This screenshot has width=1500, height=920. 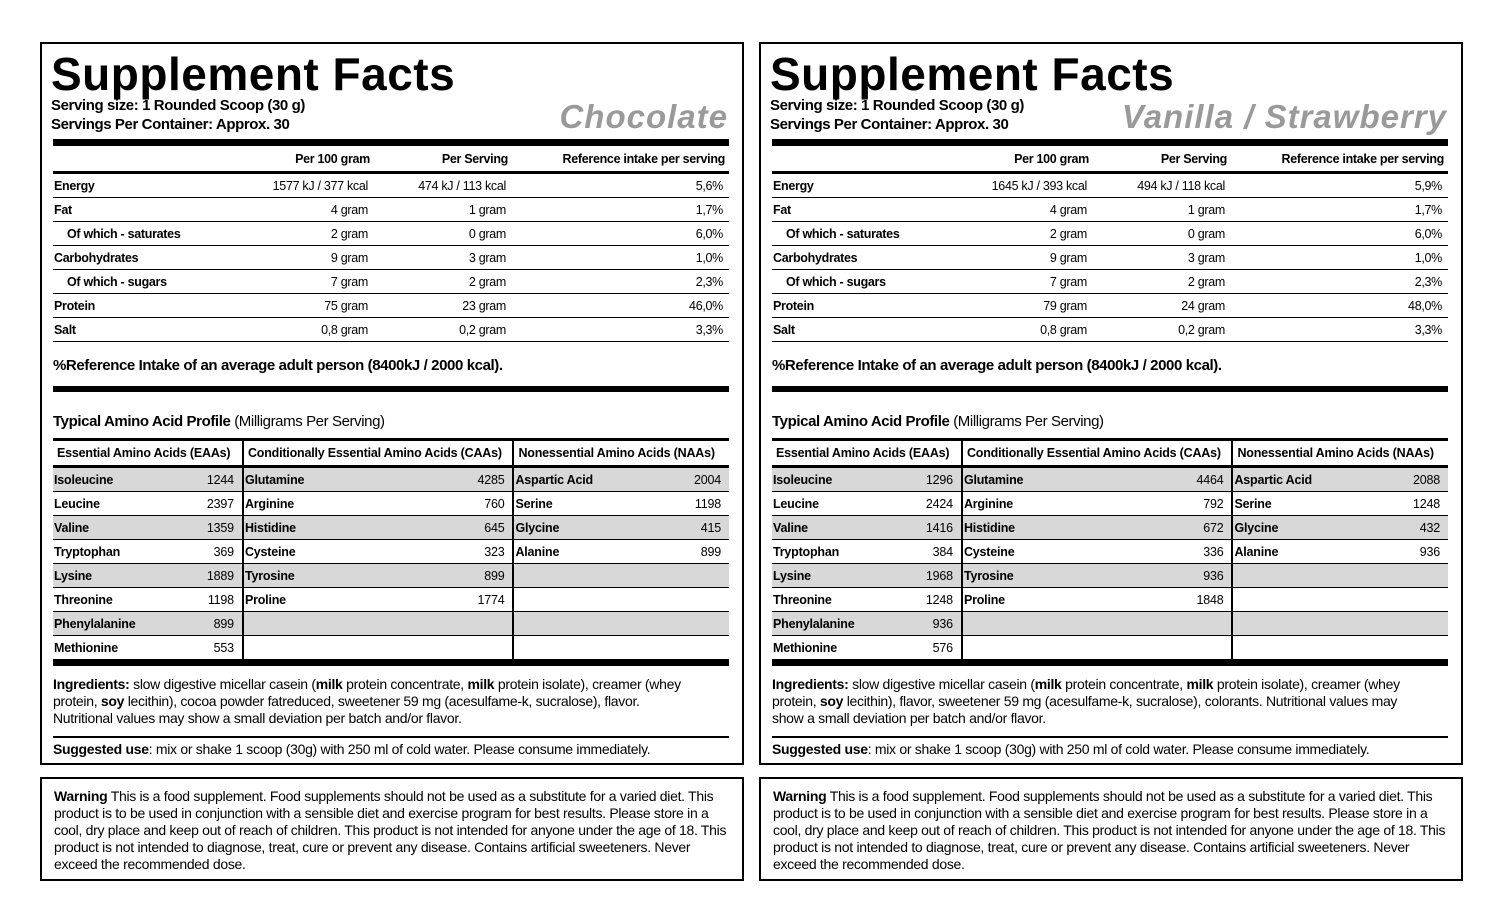 What do you see at coordinates (820, 749) in the screenshot?
I see `suggested-use-label: Suggested use` at bounding box center [820, 749].